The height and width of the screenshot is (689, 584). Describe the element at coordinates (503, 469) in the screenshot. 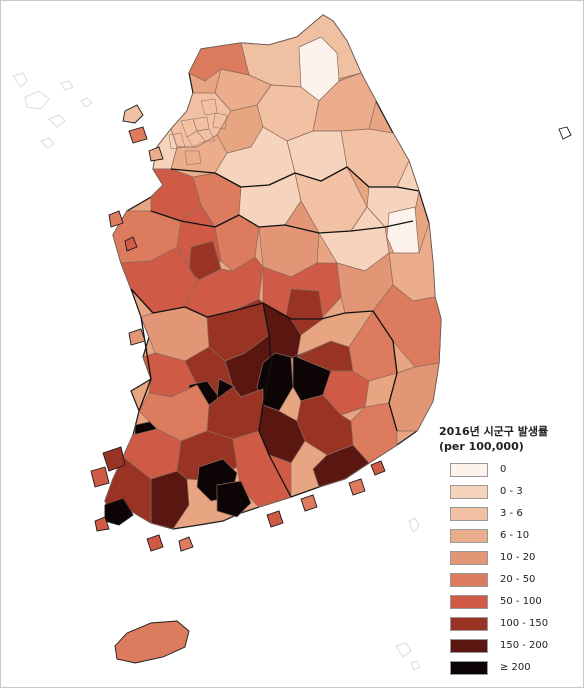

I see `legend-label: 0` at that location.